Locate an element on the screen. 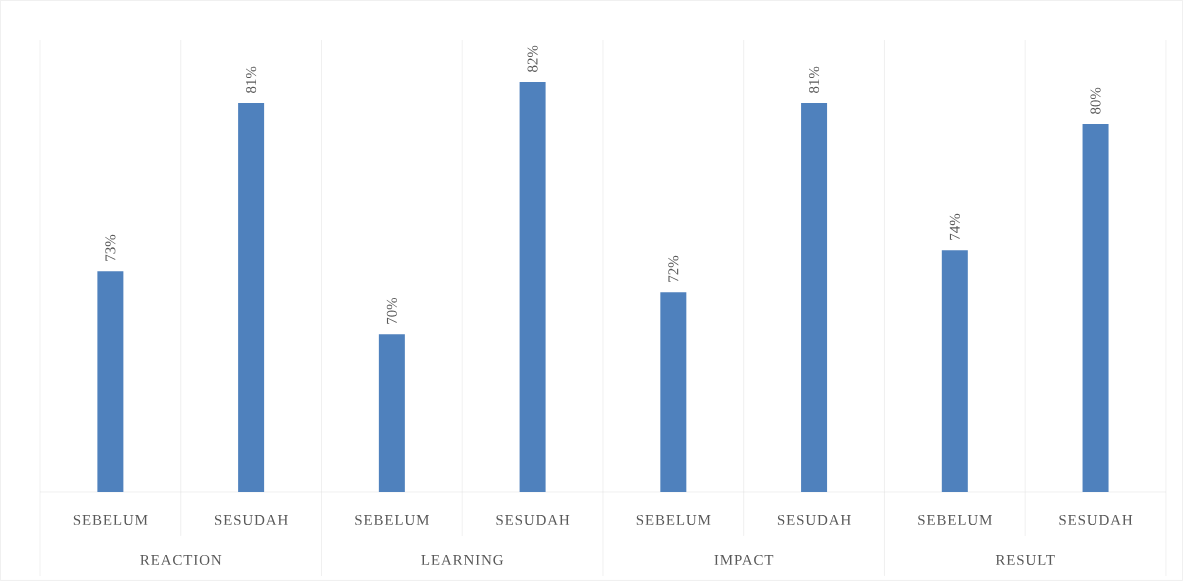  text: LEARNING is located at coordinates (462, 559).